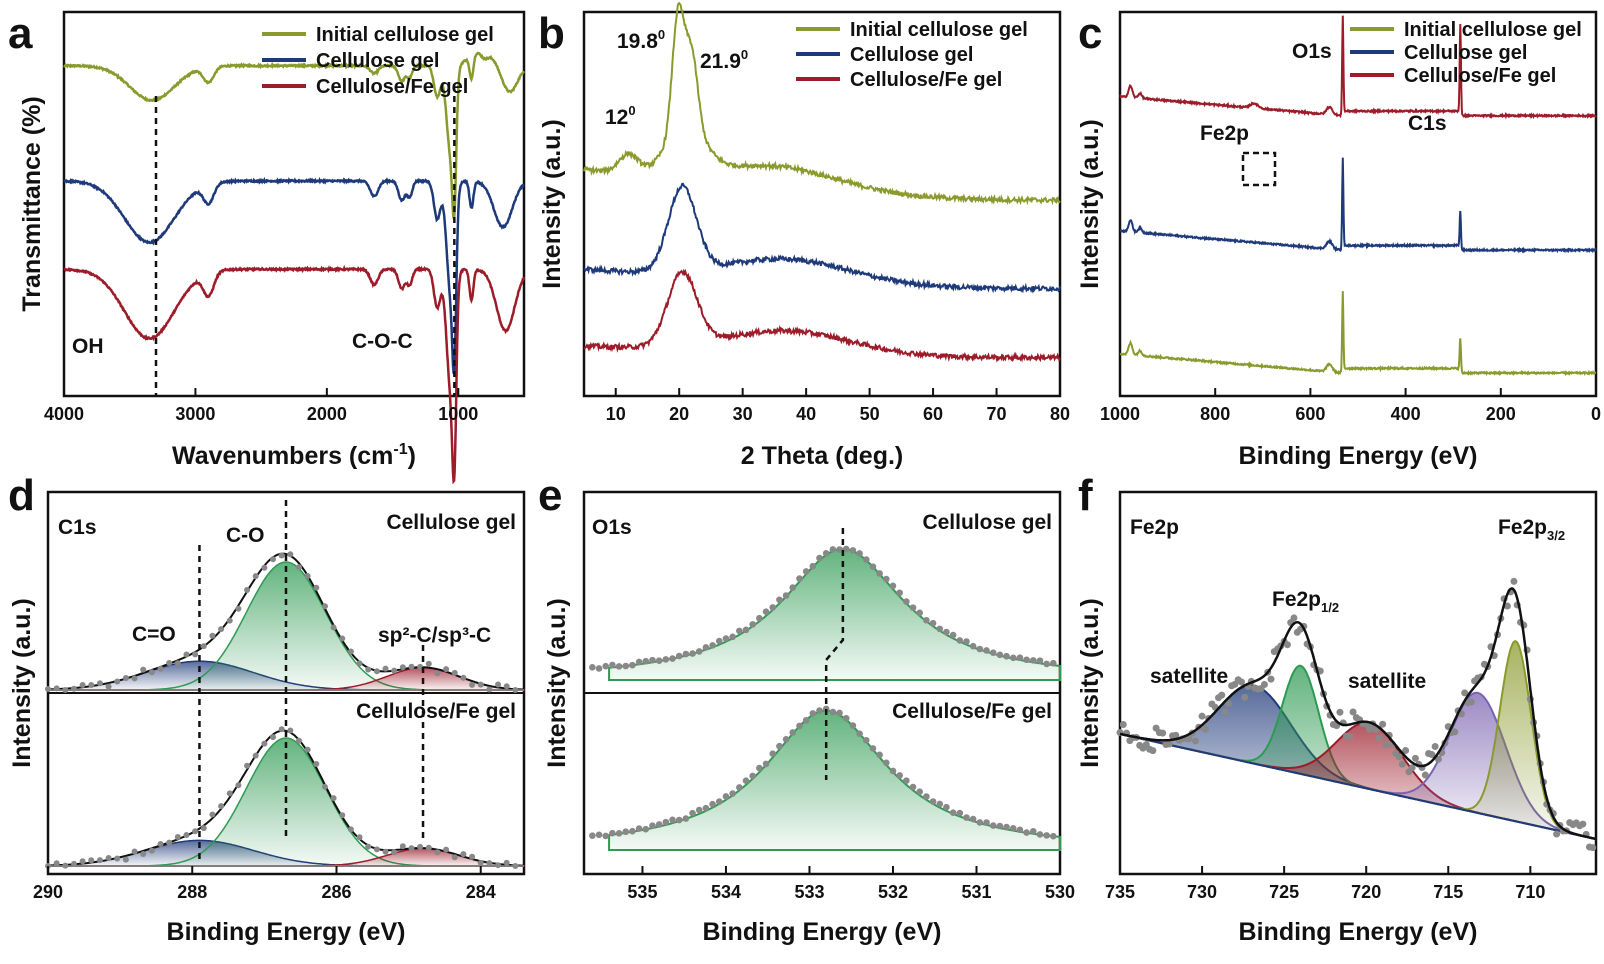 This screenshot has width=1604, height=964. What do you see at coordinates (997, 414) in the screenshot?
I see `x-tick-label: 70` at bounding box center [997, 414].